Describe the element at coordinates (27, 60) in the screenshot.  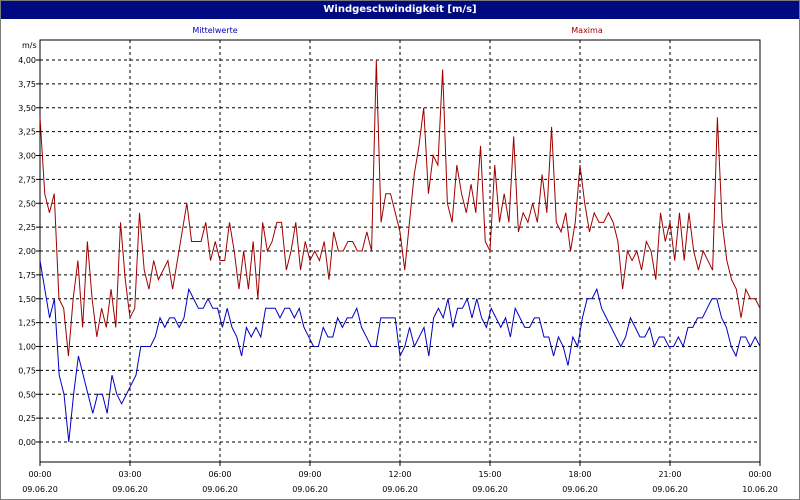
I see `y-tick-label: 4,00` at that location.